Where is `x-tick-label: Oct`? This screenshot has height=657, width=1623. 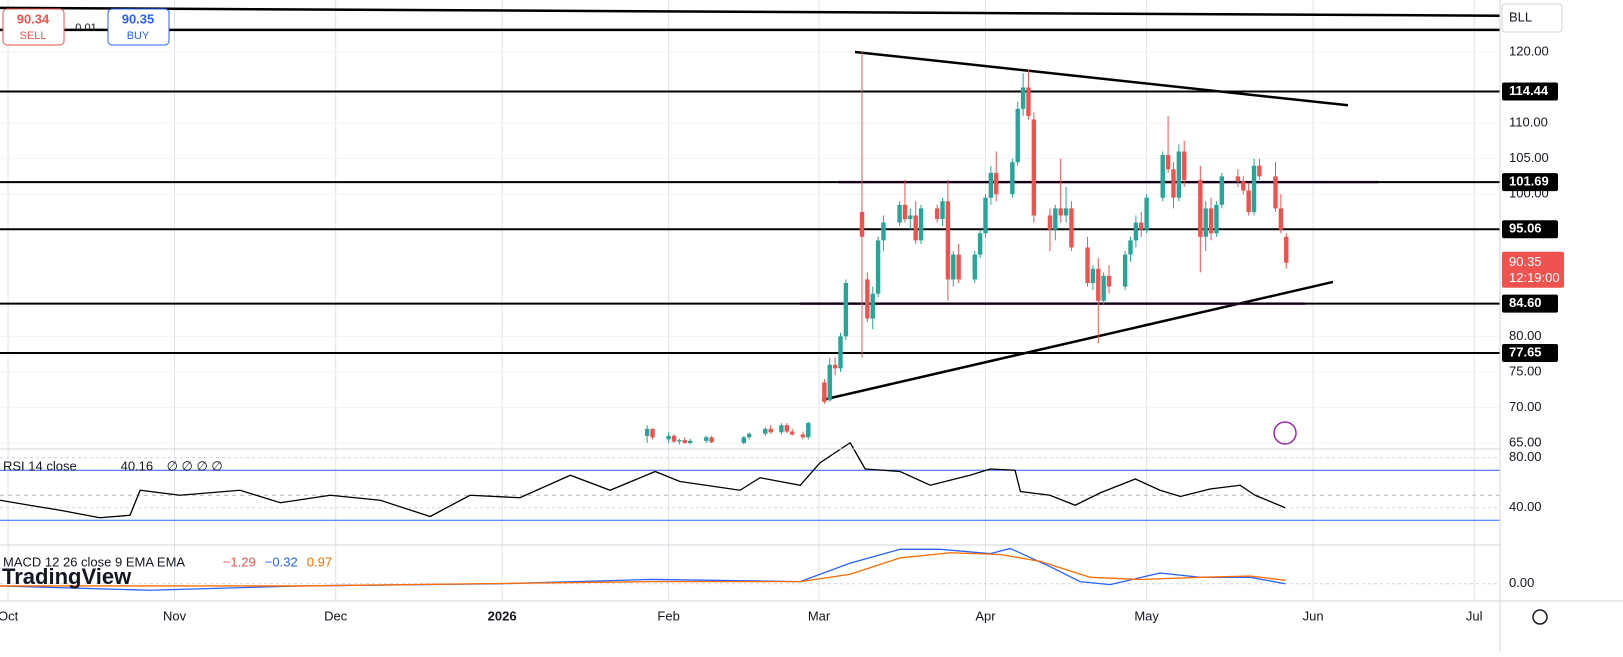 x-tick-label: Oct is located at coordinates (9, 615).